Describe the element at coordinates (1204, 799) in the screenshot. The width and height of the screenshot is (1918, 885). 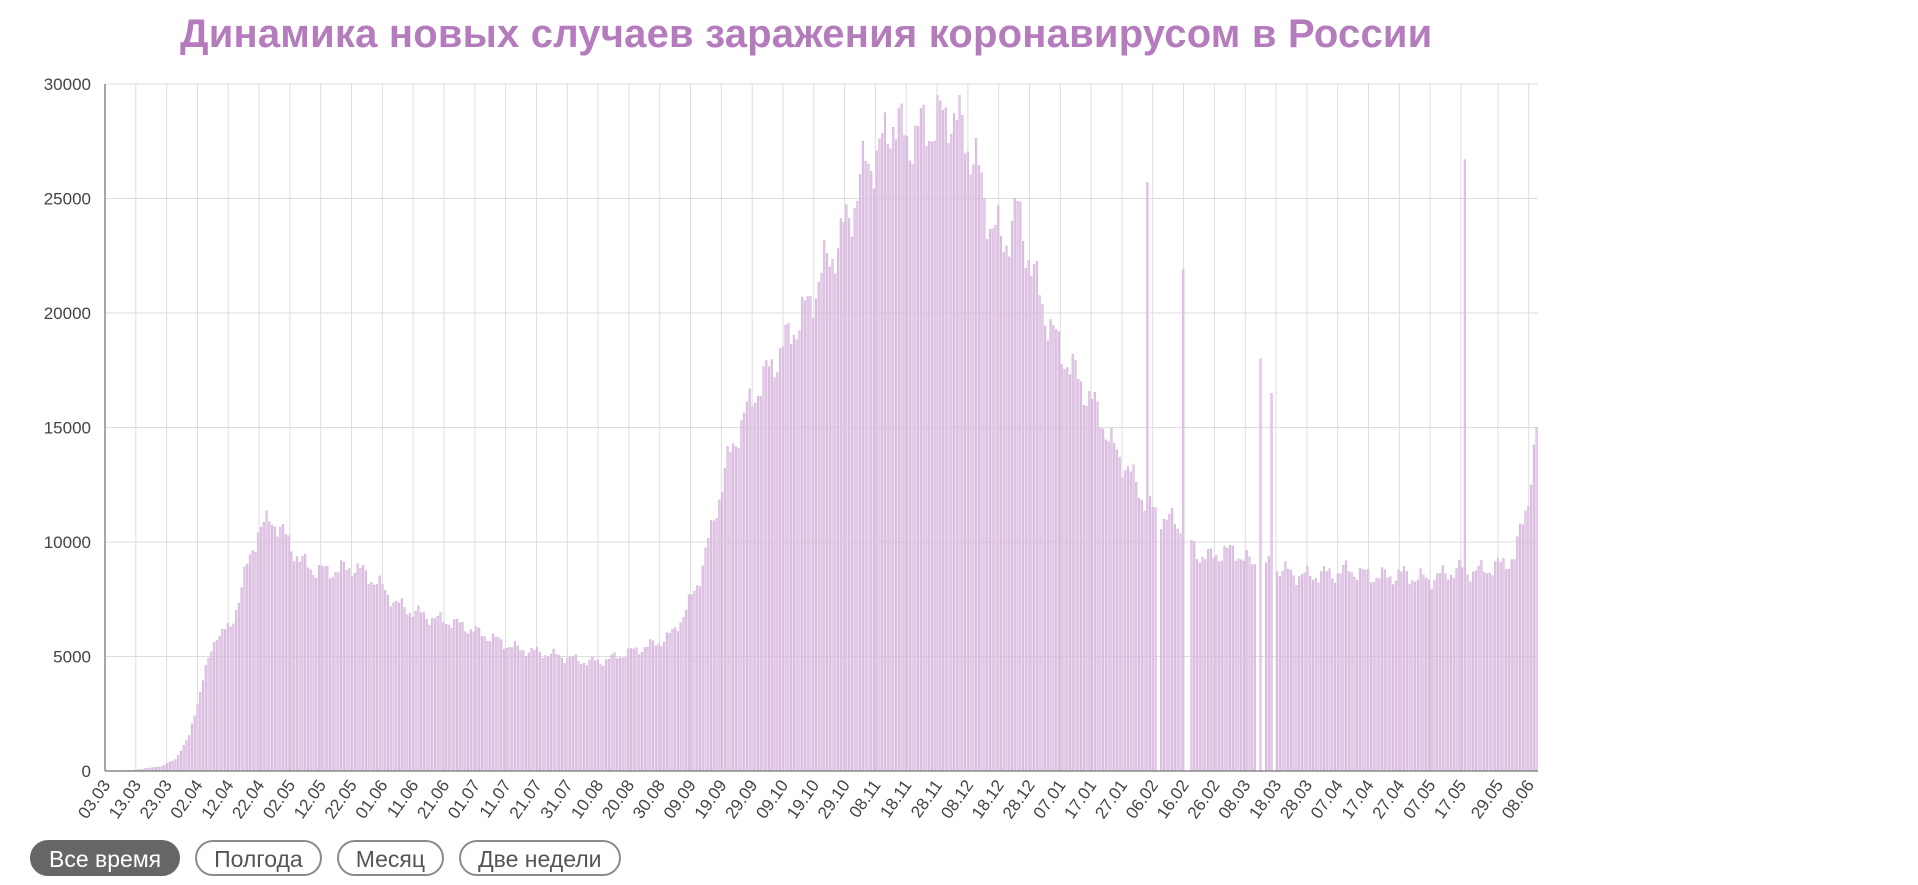
I see `x-tick-label: 26.02` at that location.